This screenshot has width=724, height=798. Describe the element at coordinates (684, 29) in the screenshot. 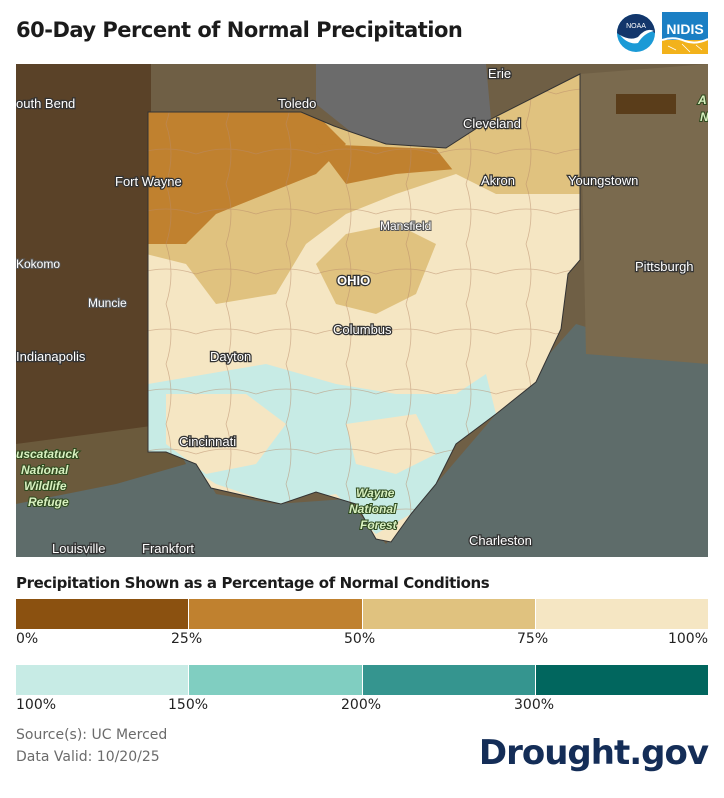

I see `svg-text: NIDIS` at that location.